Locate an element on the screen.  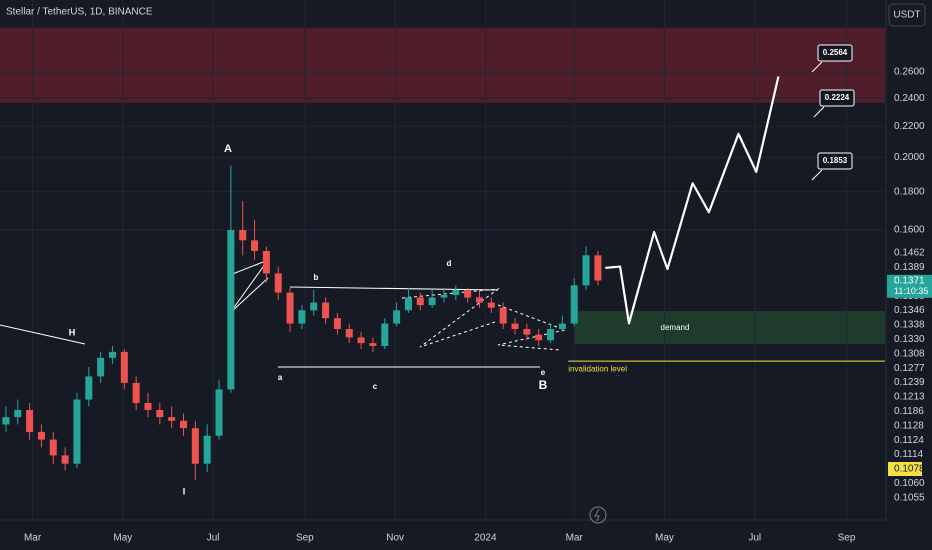
price-level-label: 0.1338 is located at coordinates (909, 325).